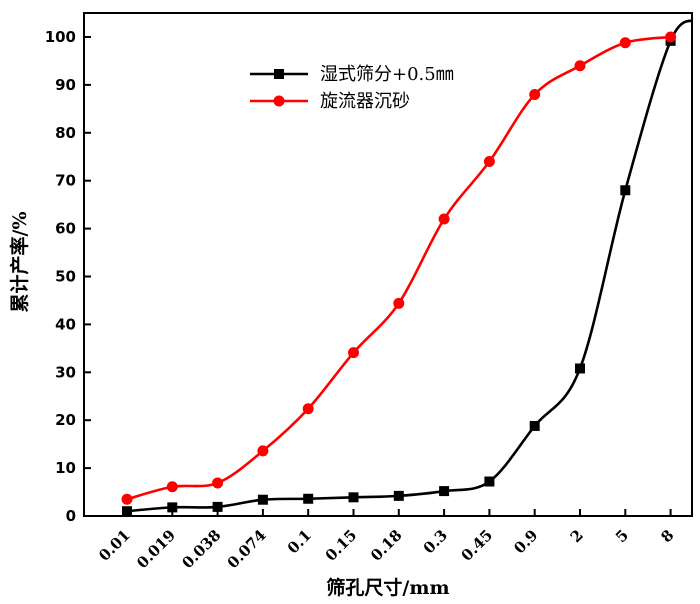 The image size is (700, 604). Describe the element at coordinates (65, 85) in the screenshot. I see `y-tick-label: 90` at that location.